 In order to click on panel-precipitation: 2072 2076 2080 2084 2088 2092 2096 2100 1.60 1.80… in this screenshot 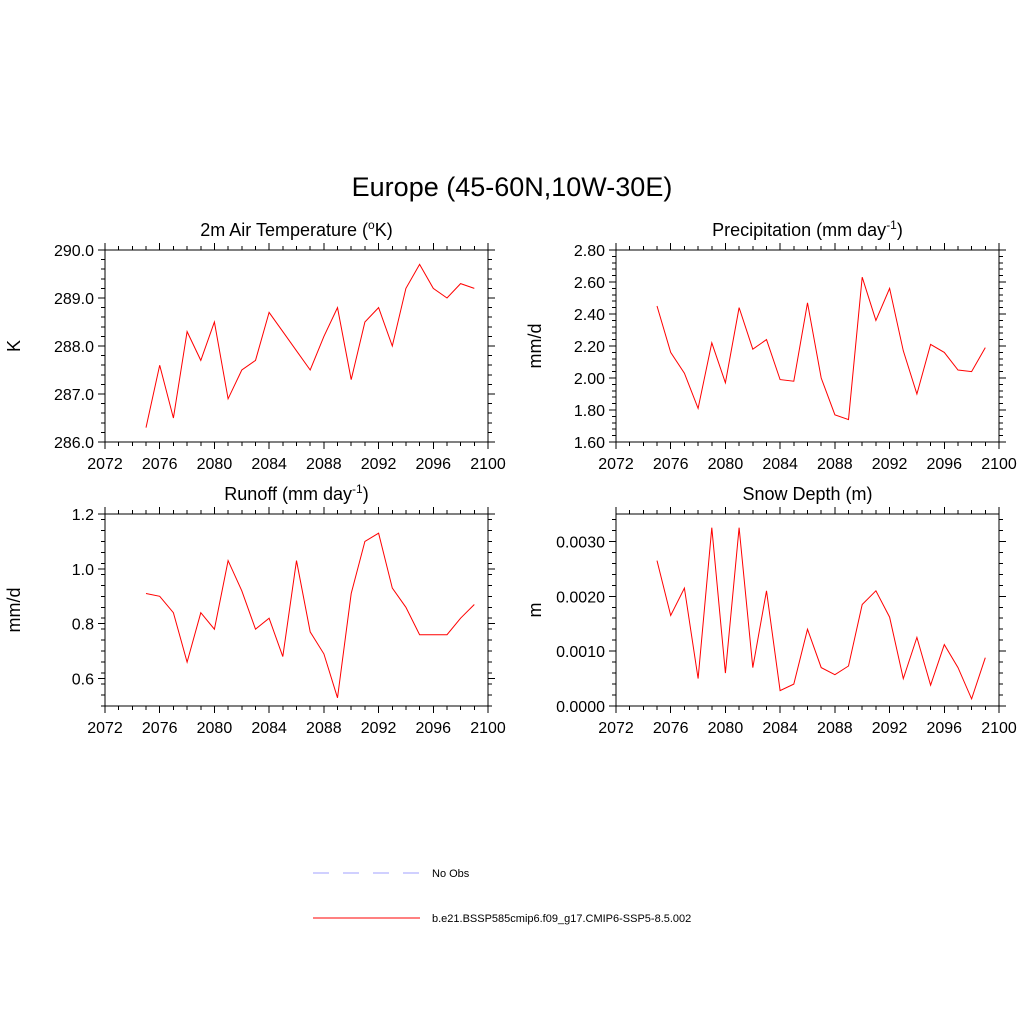, I will do `click(771, 345)`.